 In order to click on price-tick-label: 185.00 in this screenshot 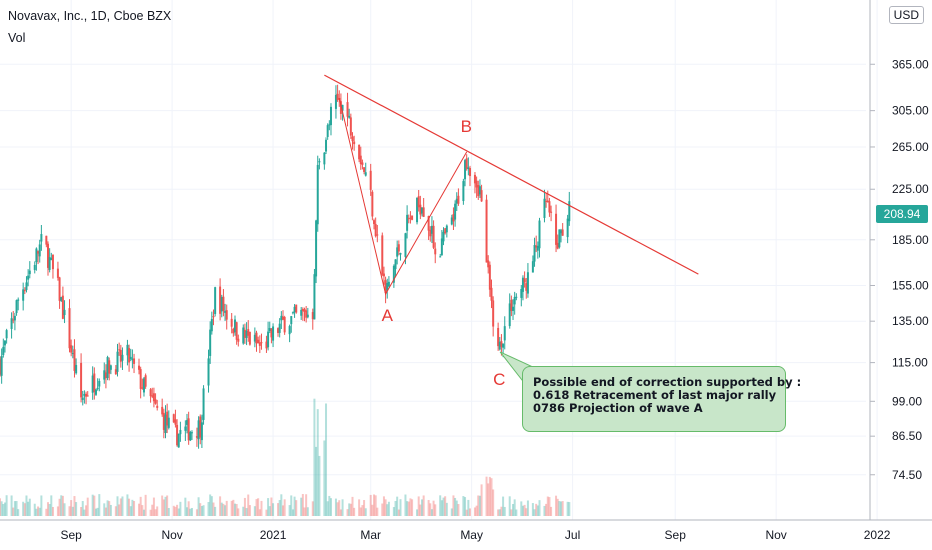, I will do `click(910, 240)`.